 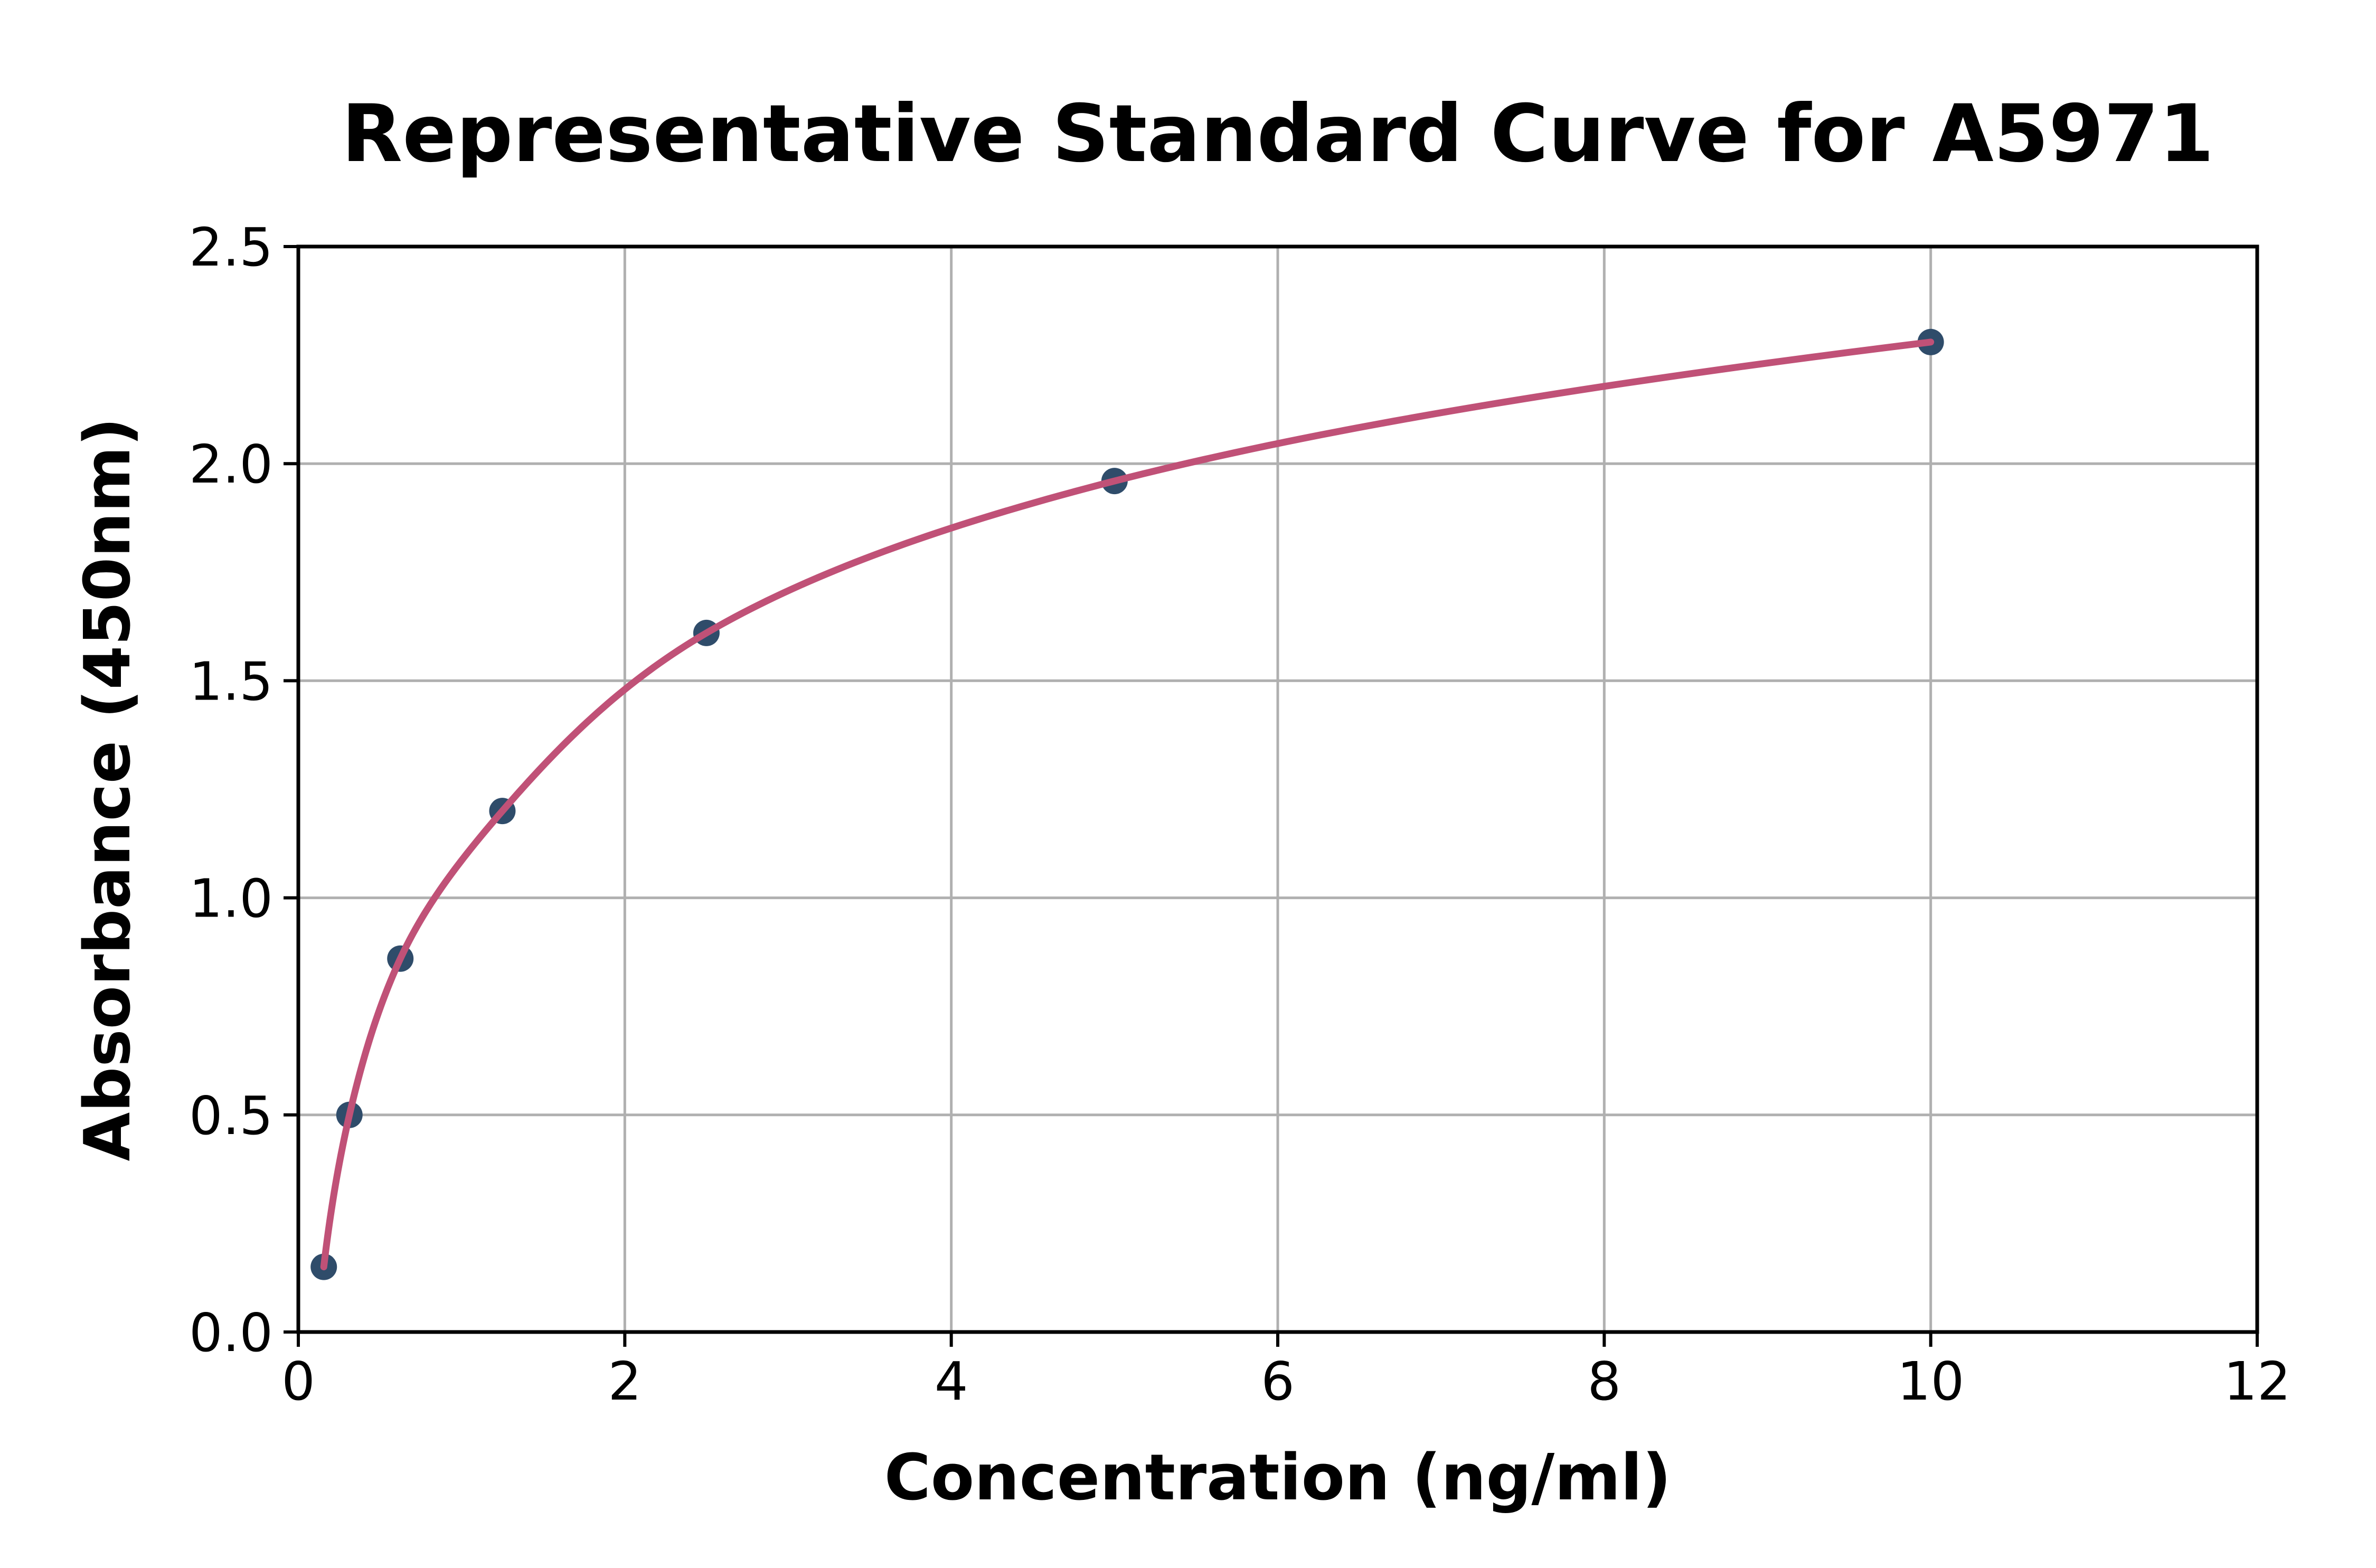 What do you see at coordinates (108, 789) in the screenshot?
I see `y-axis-label: Absorbance (450nm)` at bounding box center [108, 789].